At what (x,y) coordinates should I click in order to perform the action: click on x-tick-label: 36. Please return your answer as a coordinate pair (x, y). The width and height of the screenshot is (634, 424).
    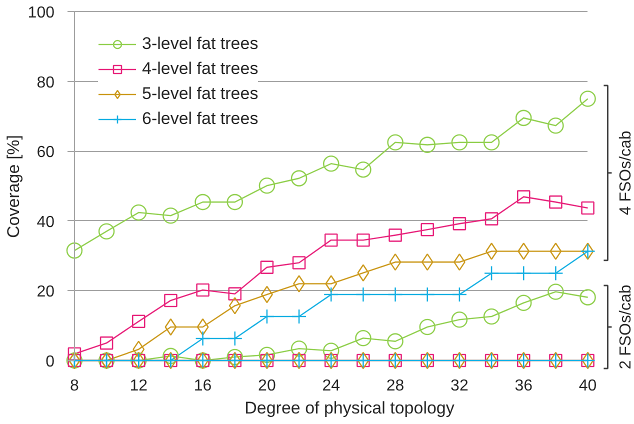
    Looking at the image, I should click on (523, 386).